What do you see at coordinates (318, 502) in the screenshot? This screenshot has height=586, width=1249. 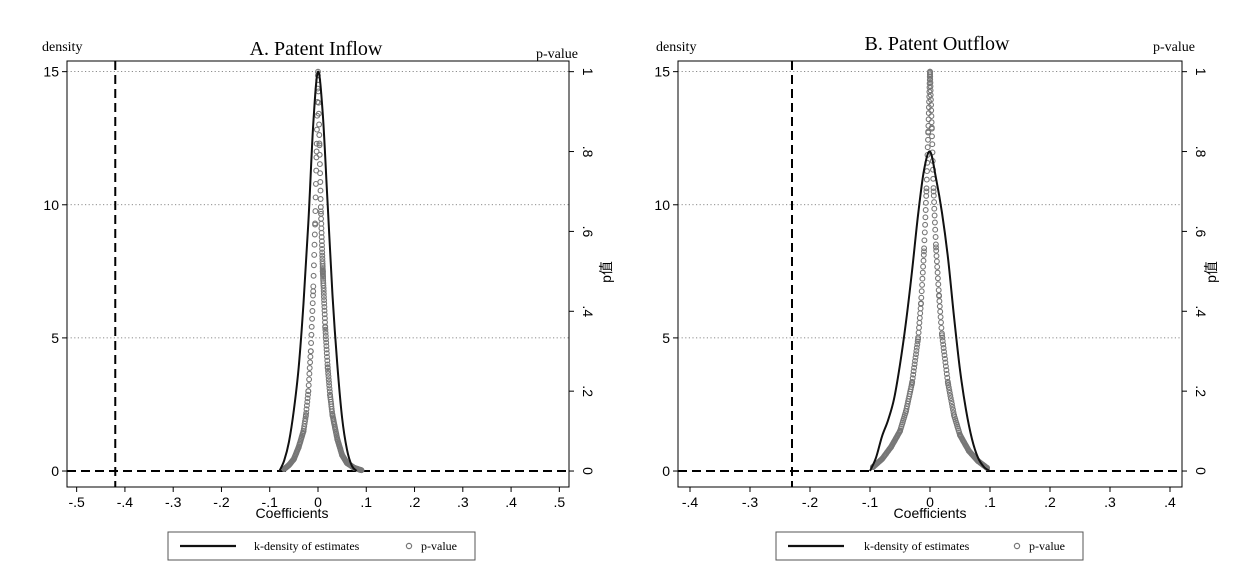 I see `x-tick-label: 0` at bounding box center [318, 502].